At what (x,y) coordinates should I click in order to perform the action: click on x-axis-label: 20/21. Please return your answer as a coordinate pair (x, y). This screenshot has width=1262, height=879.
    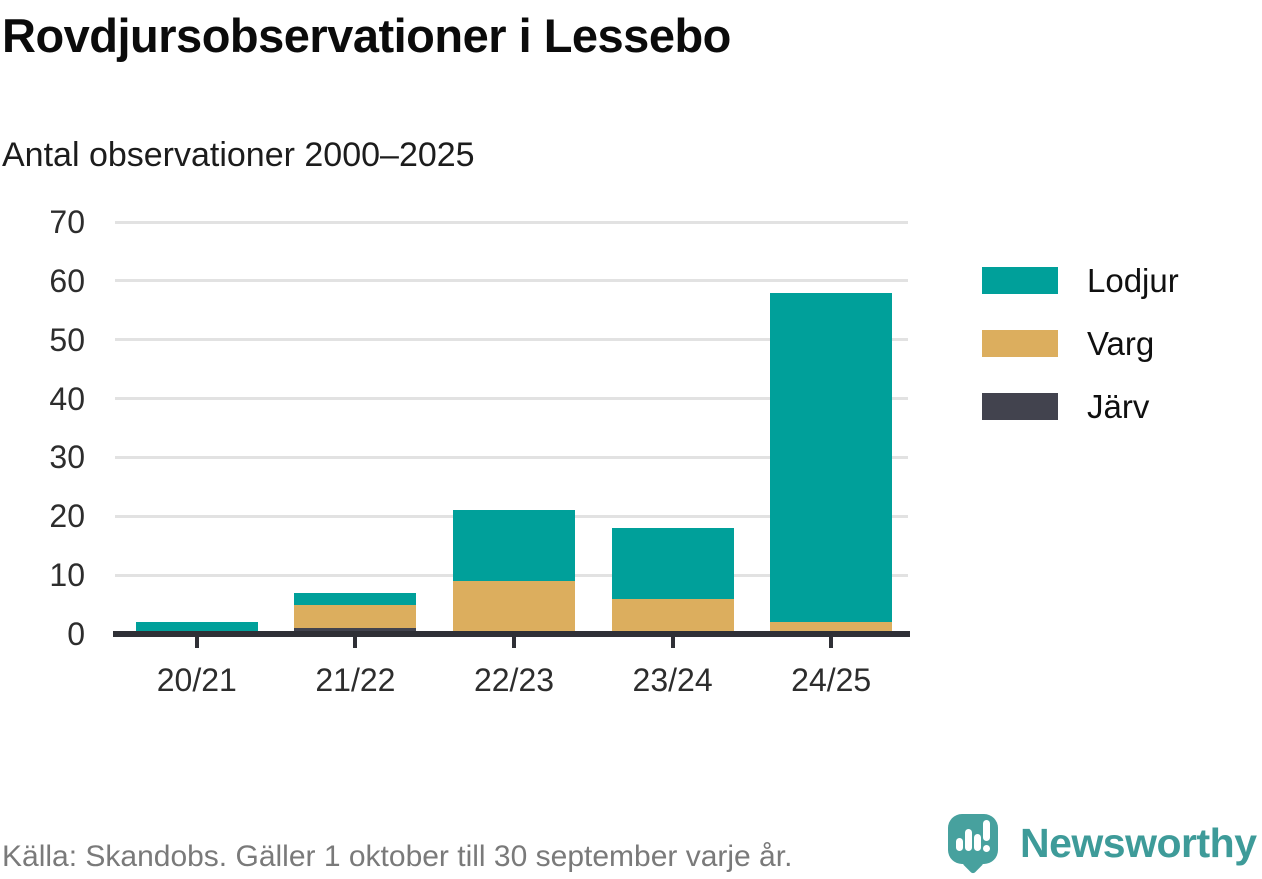
    Looking at the image, I should click on (196, 680).